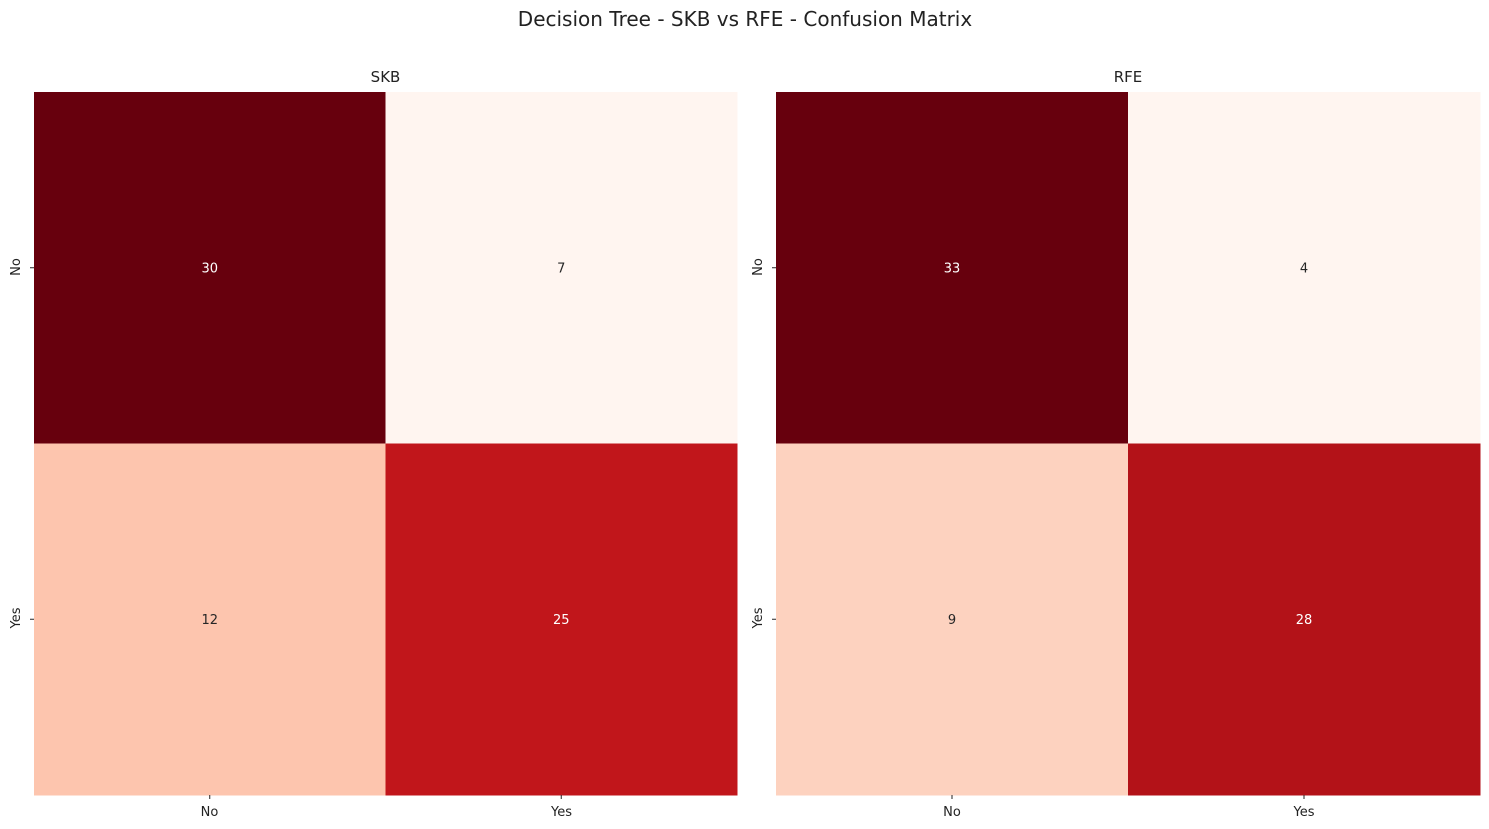  I want to click on rfe-cell-value-no-yes: 4, so click(1304, 268).